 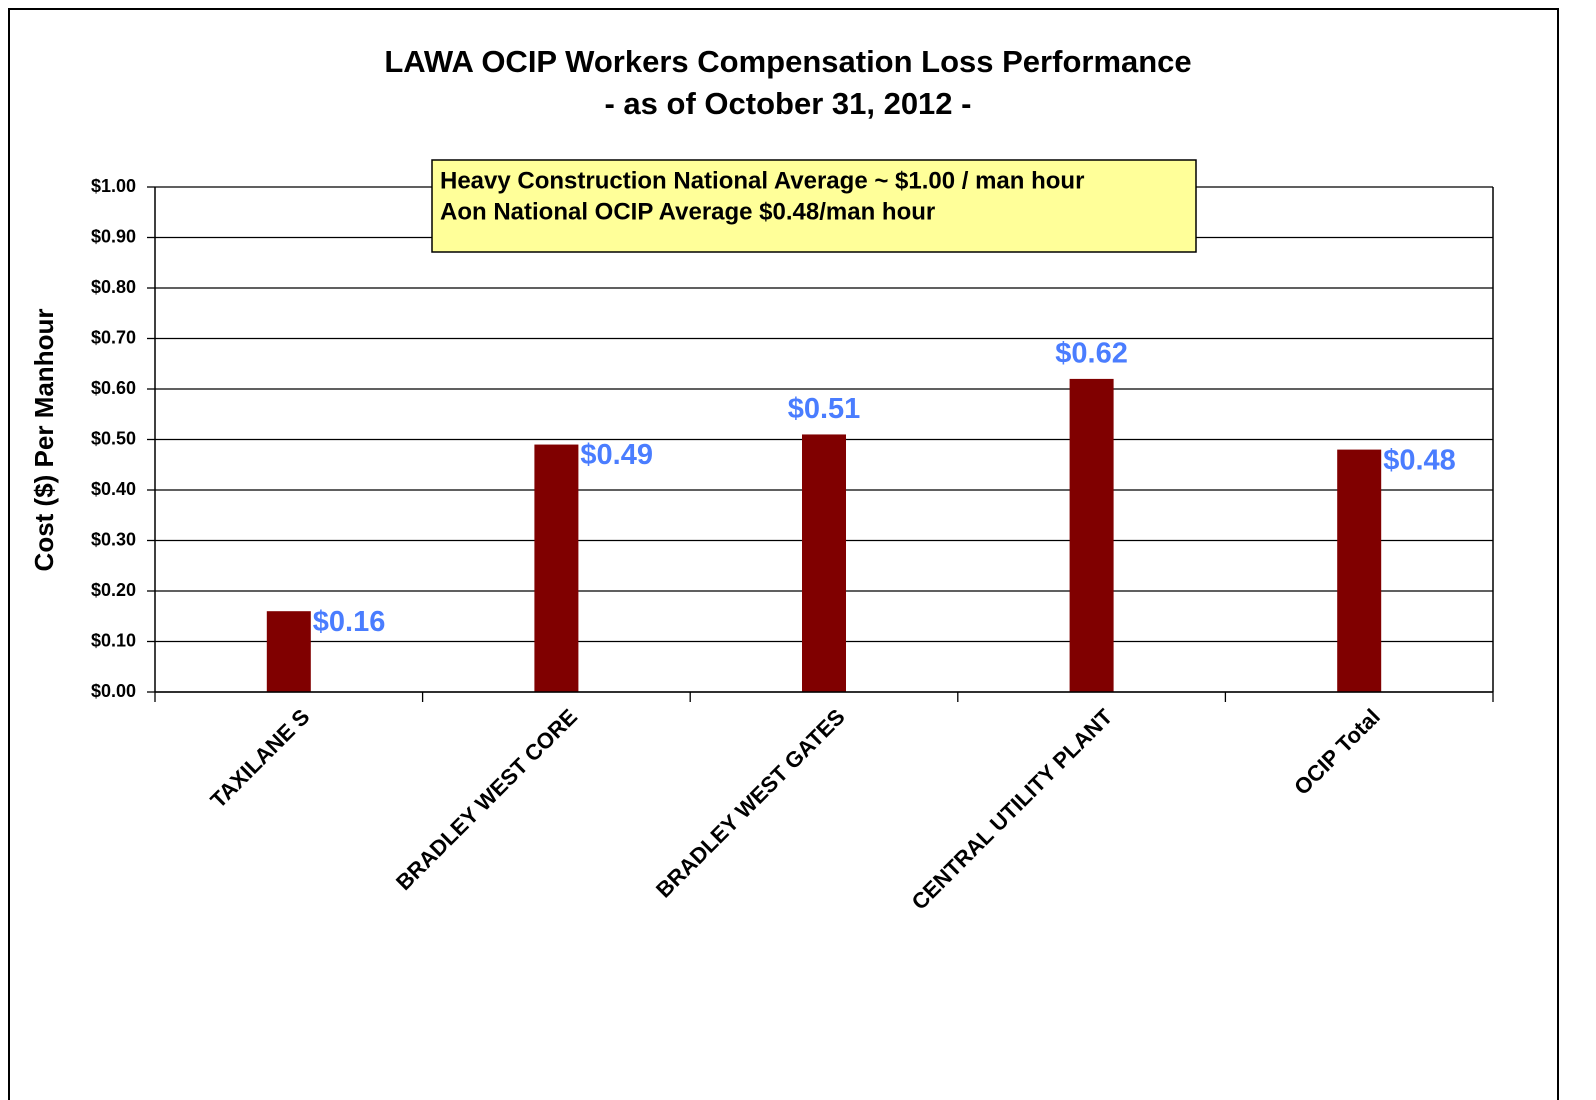 What do you see at coordinates (1091, 354) in the screenshot?
I see `value-label: $0.62` at bounding box center [1091, 354].